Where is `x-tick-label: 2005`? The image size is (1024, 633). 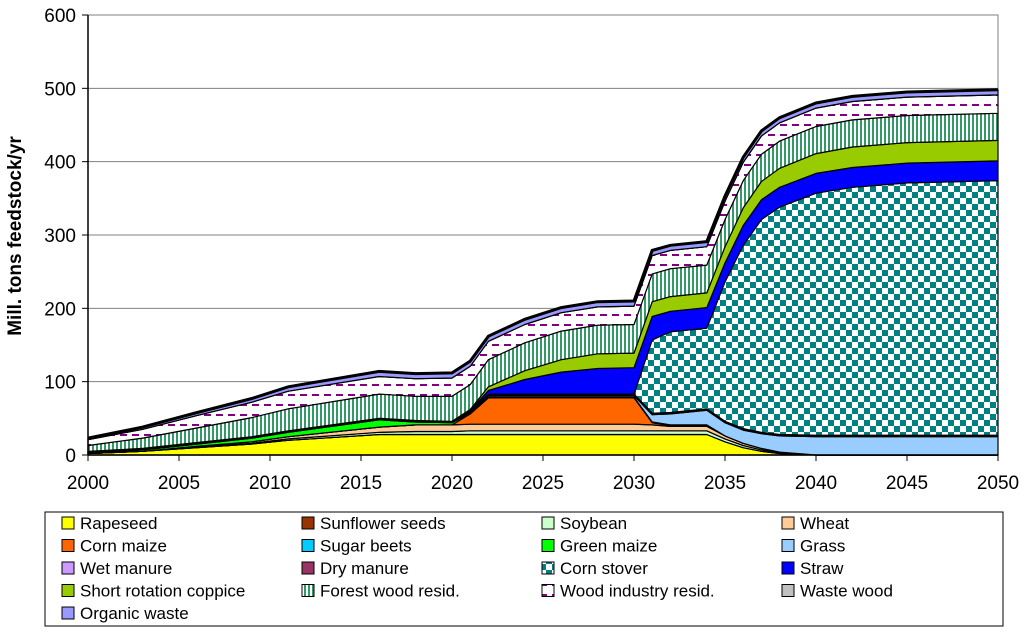
x-tick-label: 2005 is located at coordinates (179, 483).